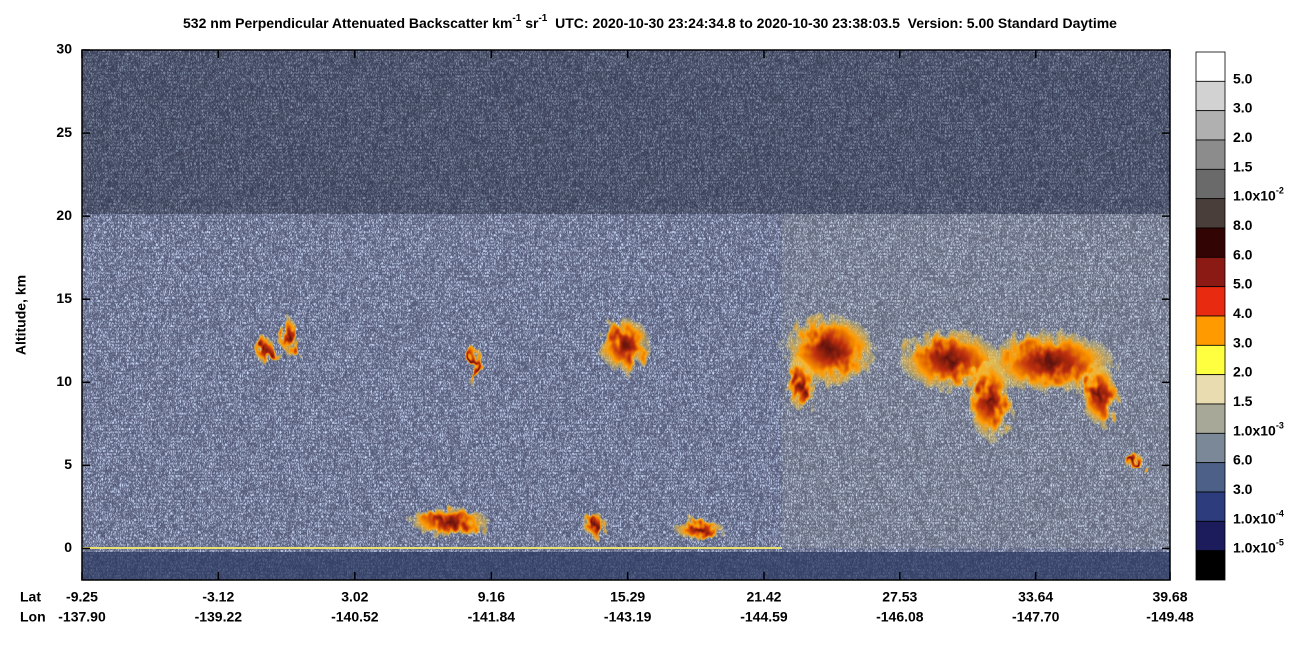  I want to click on colorbar-label: 4.0, so click(1243, 313).